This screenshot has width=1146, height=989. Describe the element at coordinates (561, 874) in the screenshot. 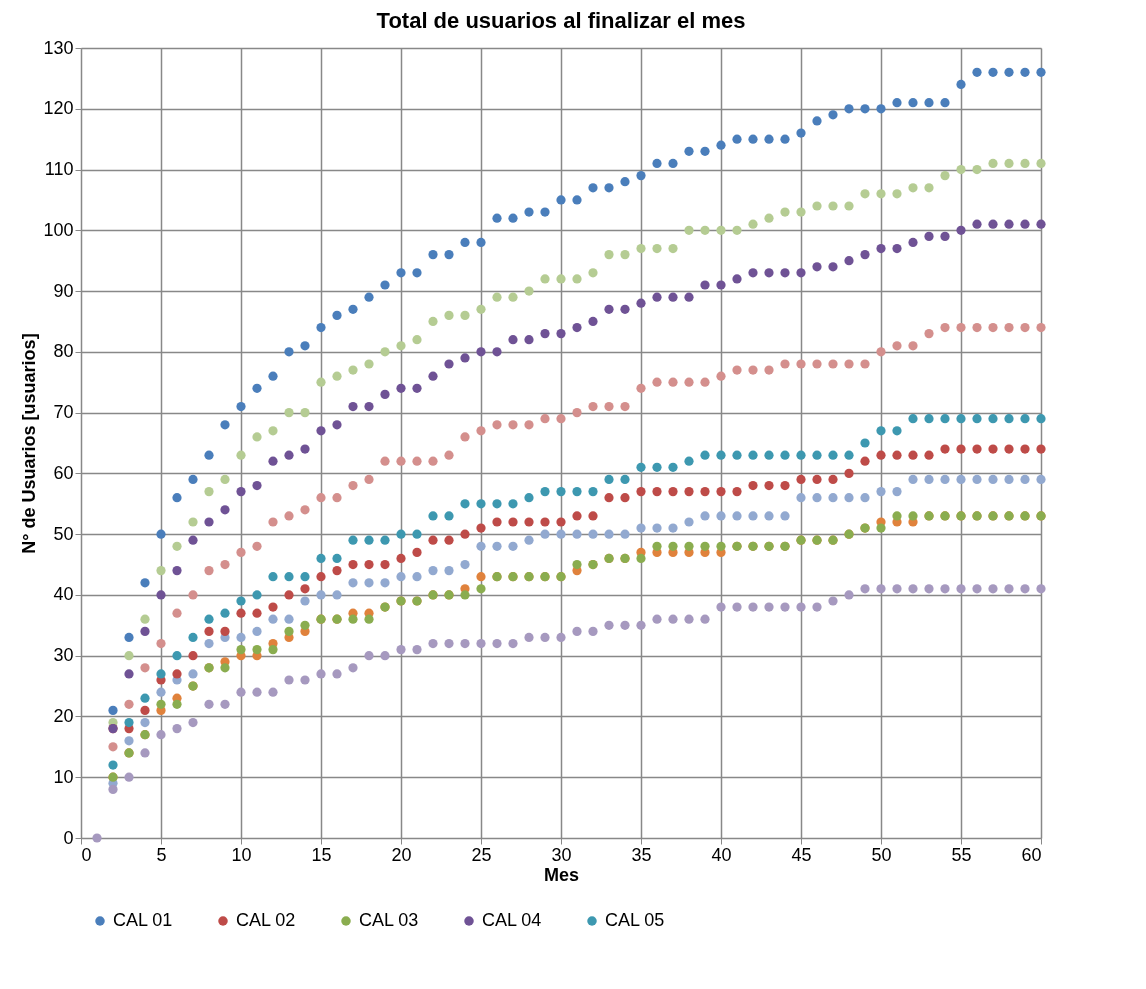

I see `x-axis-title: Mes` at that location.